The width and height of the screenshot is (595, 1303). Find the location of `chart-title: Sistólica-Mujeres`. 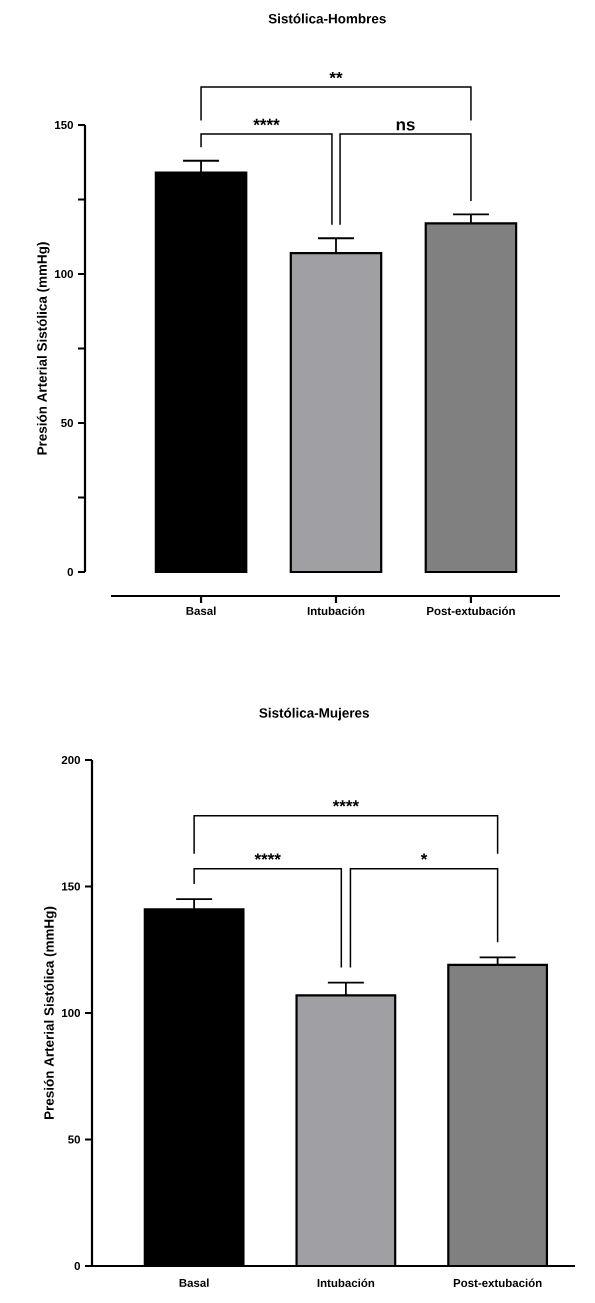

chart-title: Sistólica-Mujeres is located at coordinates (314, 714).